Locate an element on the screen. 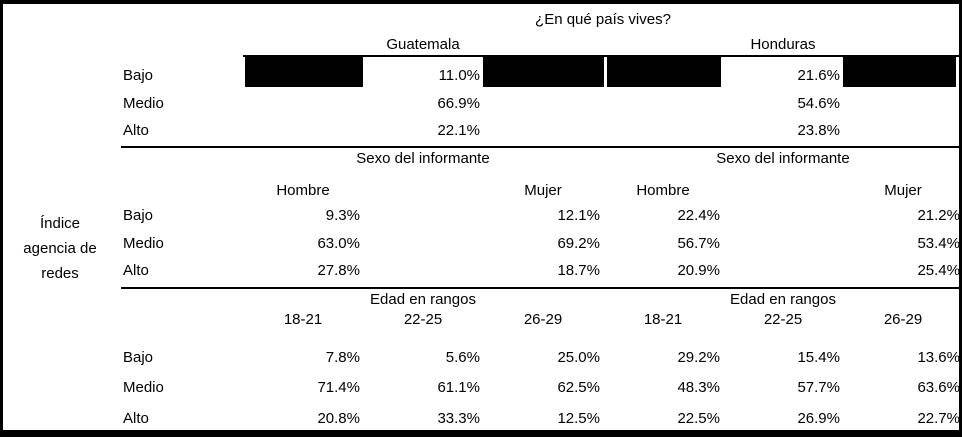 The image size is (962, 437). cell-value: 61.1% is located at coordinates (458, 387).